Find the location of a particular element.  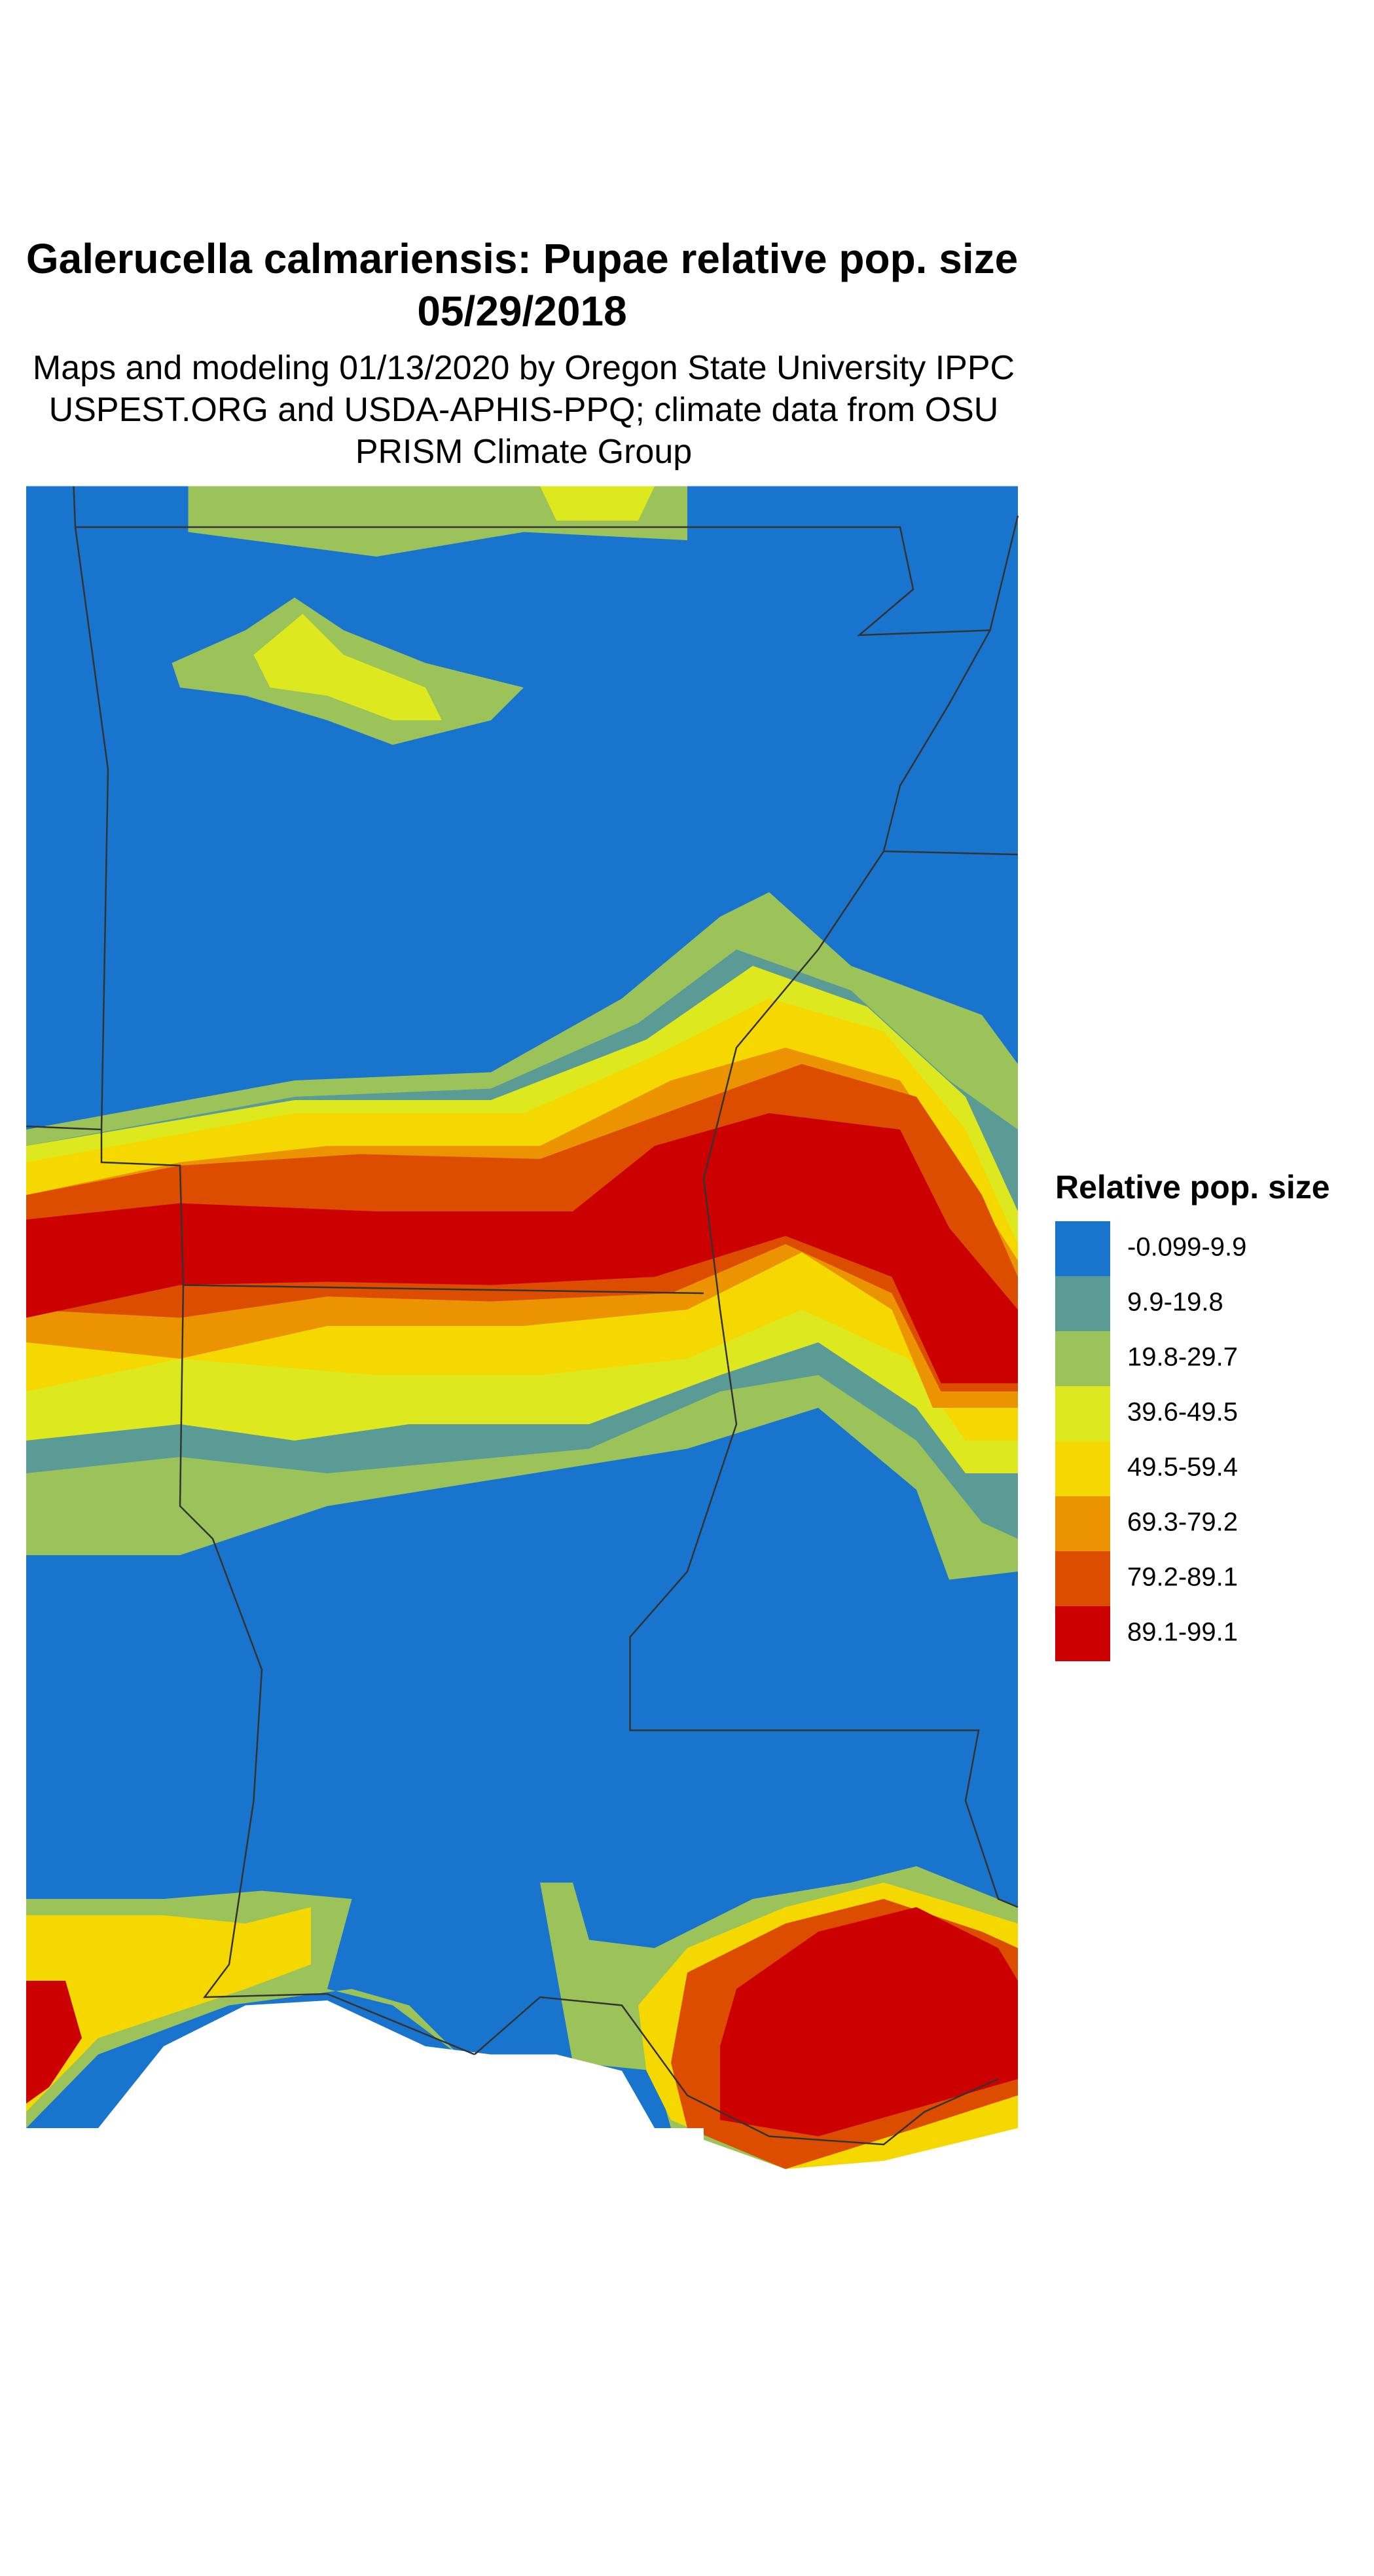

legend-label: 19.8-29.7 is located at coordinates (1183, 1358).